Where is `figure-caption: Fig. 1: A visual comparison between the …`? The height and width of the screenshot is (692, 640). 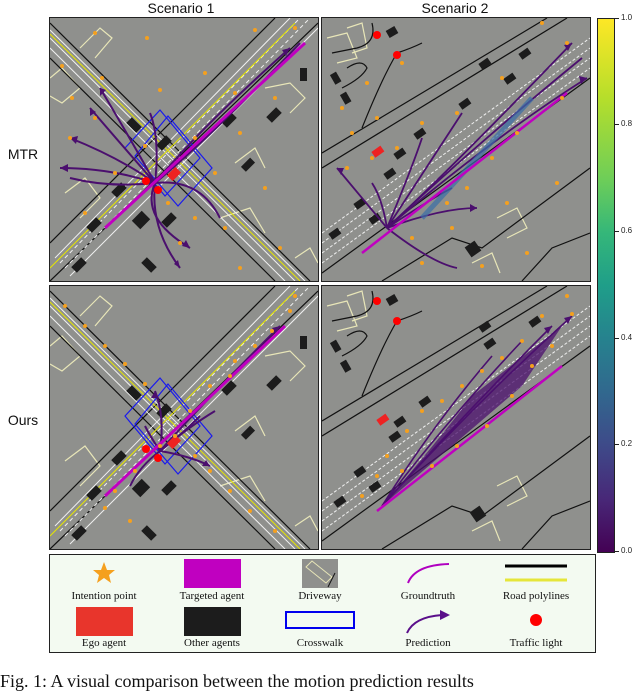
figure-caption: Fig. 1: A visual comparison between the … is located at coordinates (237, 681).